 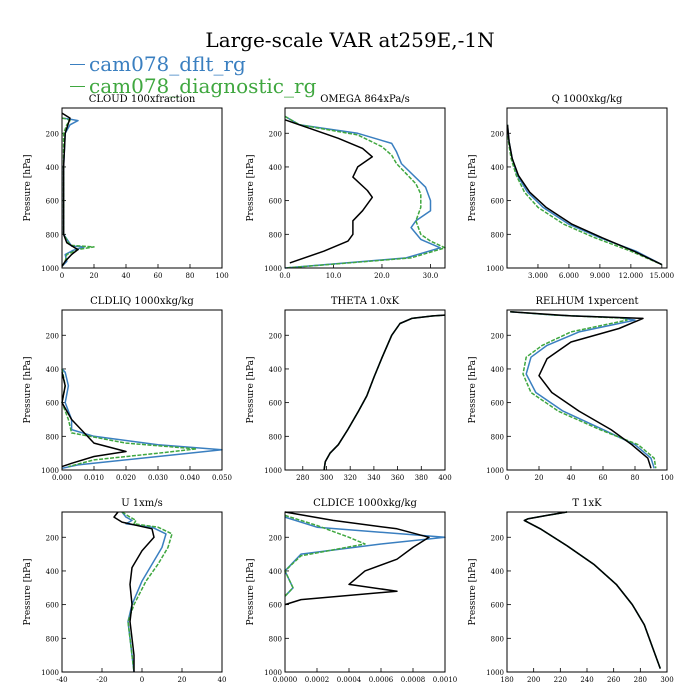 What do you see at coordinates (126, 478) in the screenshot?
I see `x-tick-label: 0.020` at bounding box center [126, 478].